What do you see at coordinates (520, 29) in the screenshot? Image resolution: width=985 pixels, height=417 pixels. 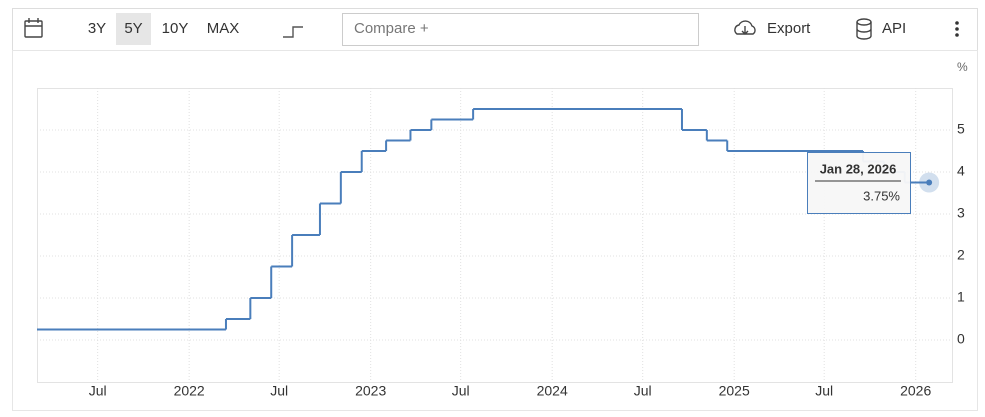 I see `compare-input` at bounding box center [520, 29].